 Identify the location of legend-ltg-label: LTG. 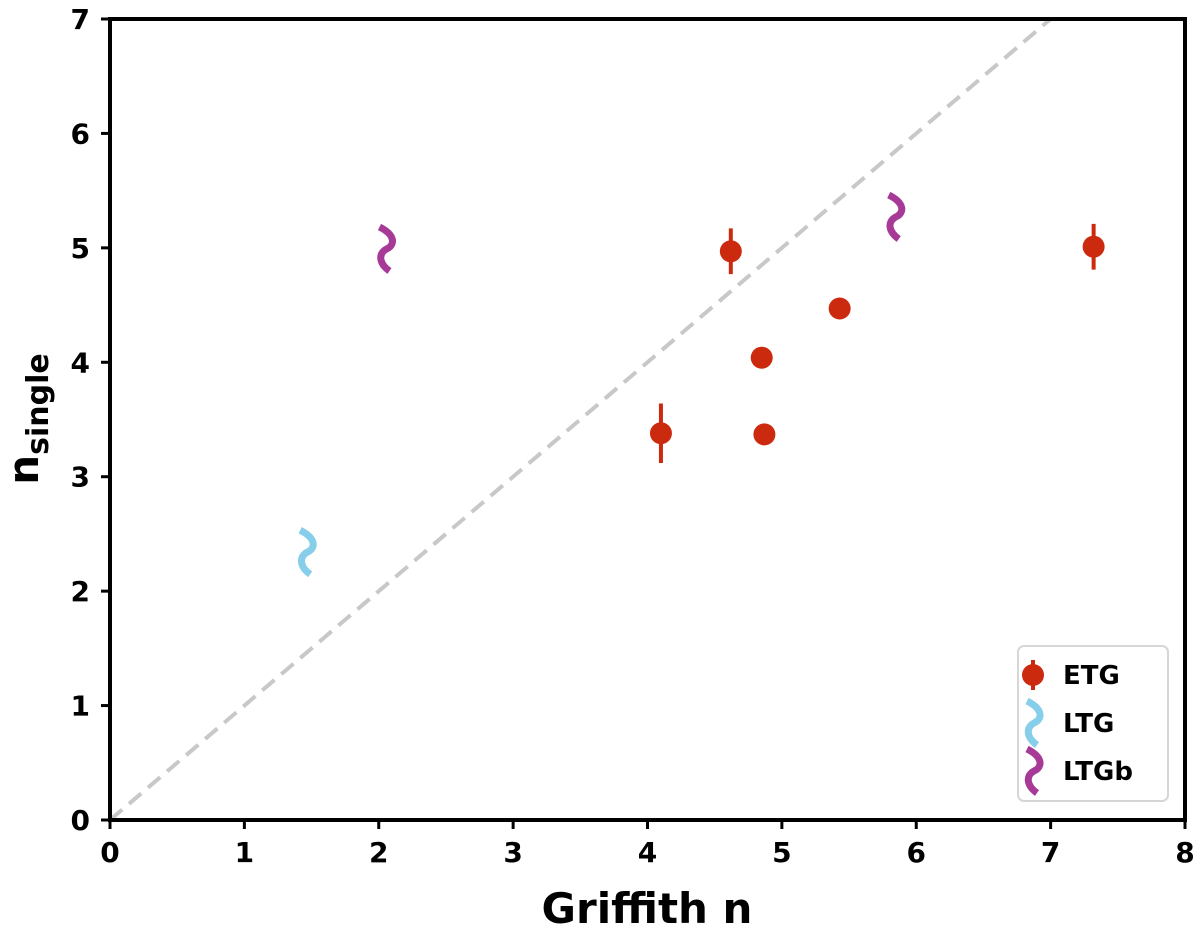
(1088, 724).